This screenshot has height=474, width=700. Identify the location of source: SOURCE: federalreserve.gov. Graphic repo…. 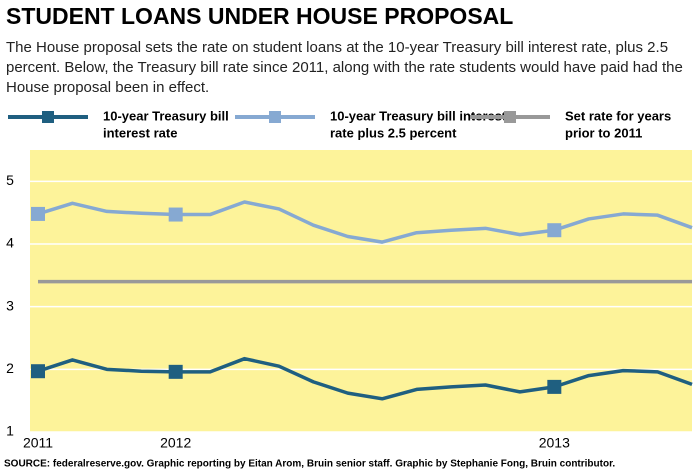
(309, 464).